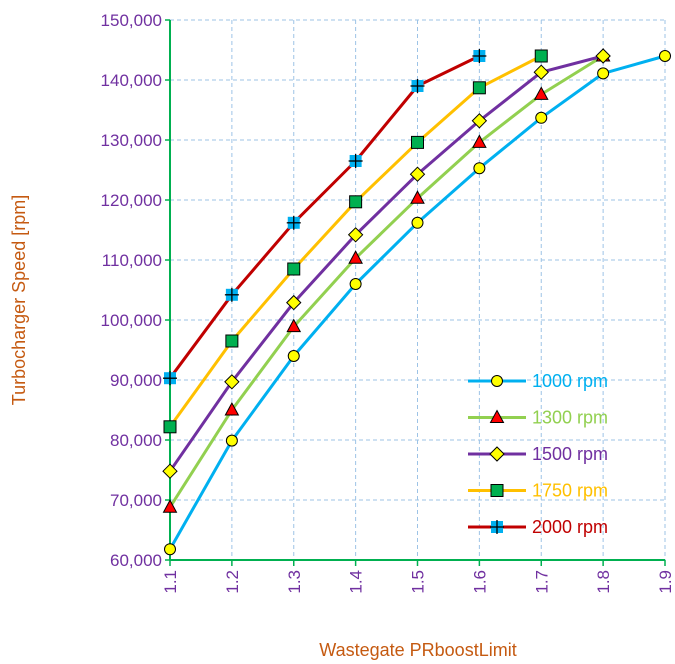 Image resolution: width=675 pixels, height=664 pixels. I want to click on legend-label: 1500 rpm, so click(570, 454).